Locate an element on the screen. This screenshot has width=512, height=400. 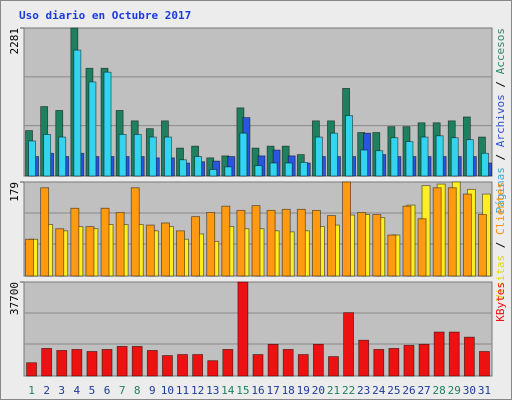
x-tick-label: 10 is located at coordinates (167, 390).